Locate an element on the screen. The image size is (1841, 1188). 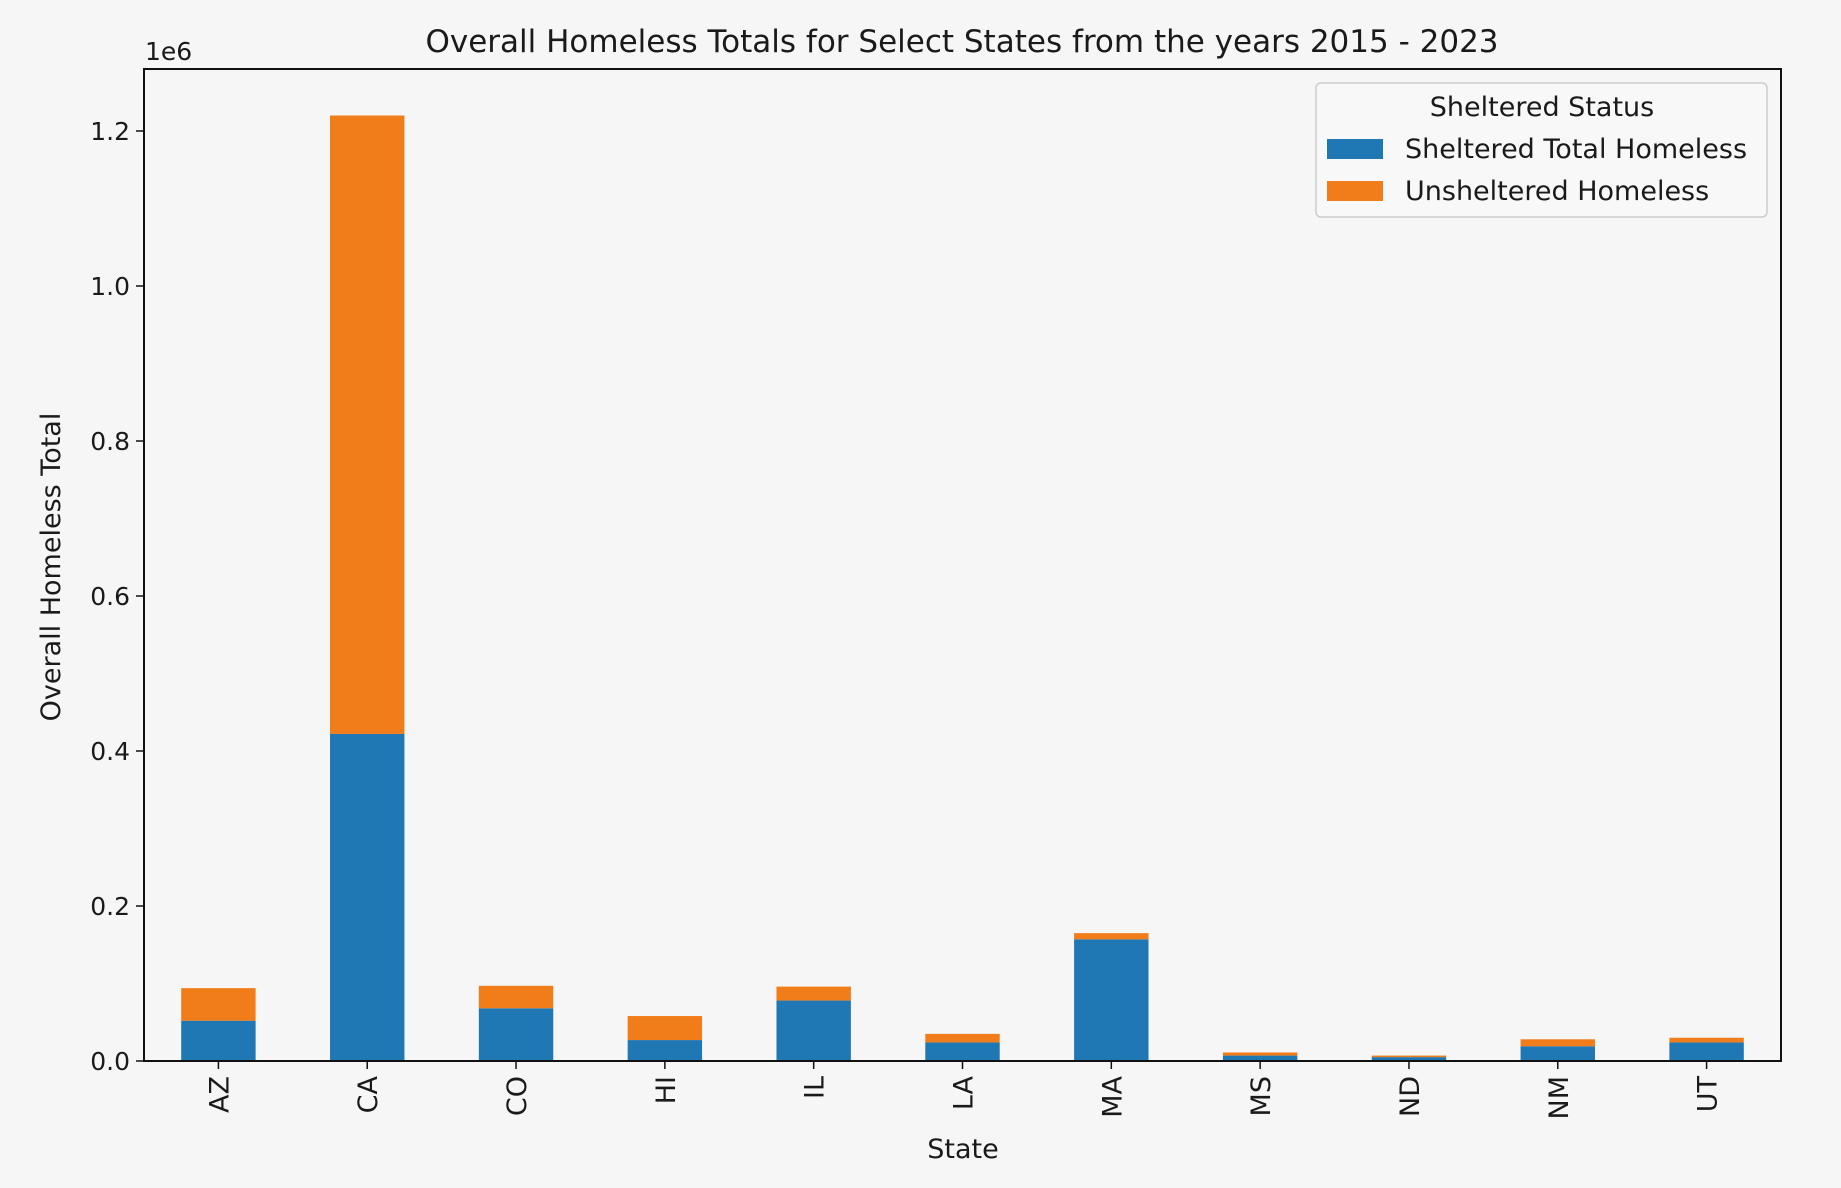
y-tick-label: 0.6 is located at coordinates (110, 596).